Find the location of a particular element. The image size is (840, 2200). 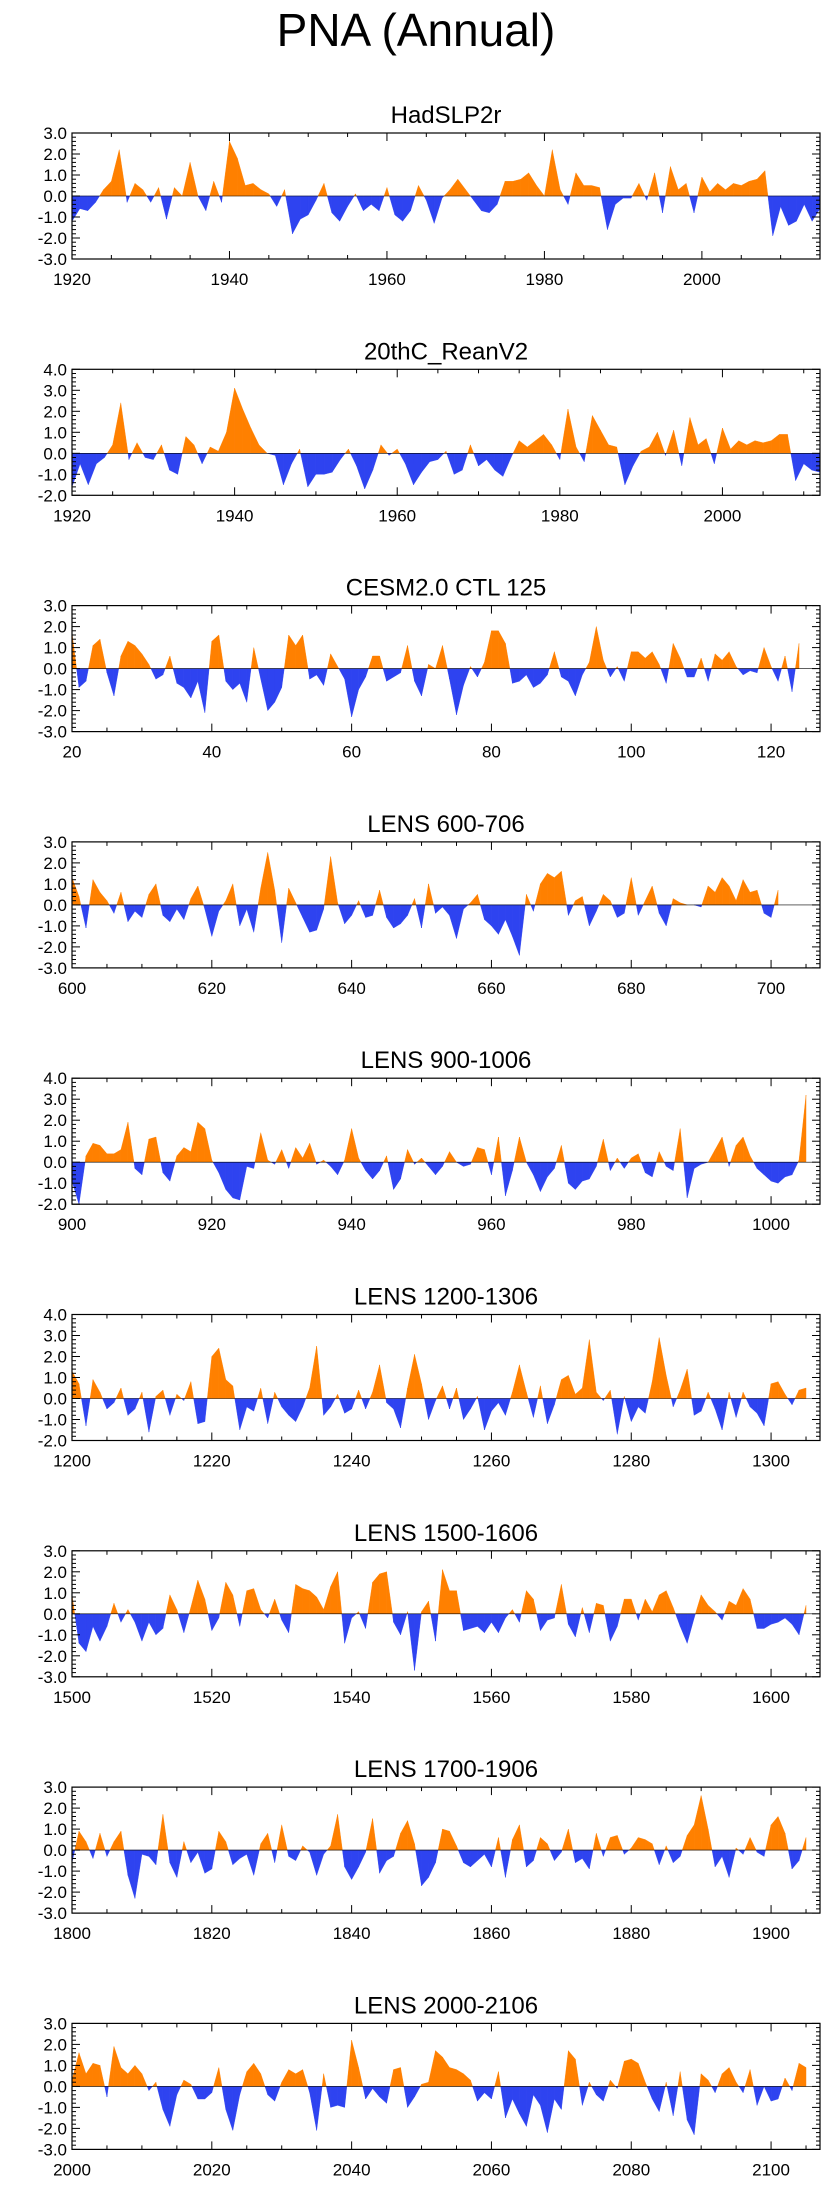

x-tick-label: 1840 is located at coordinates (352, 1933).